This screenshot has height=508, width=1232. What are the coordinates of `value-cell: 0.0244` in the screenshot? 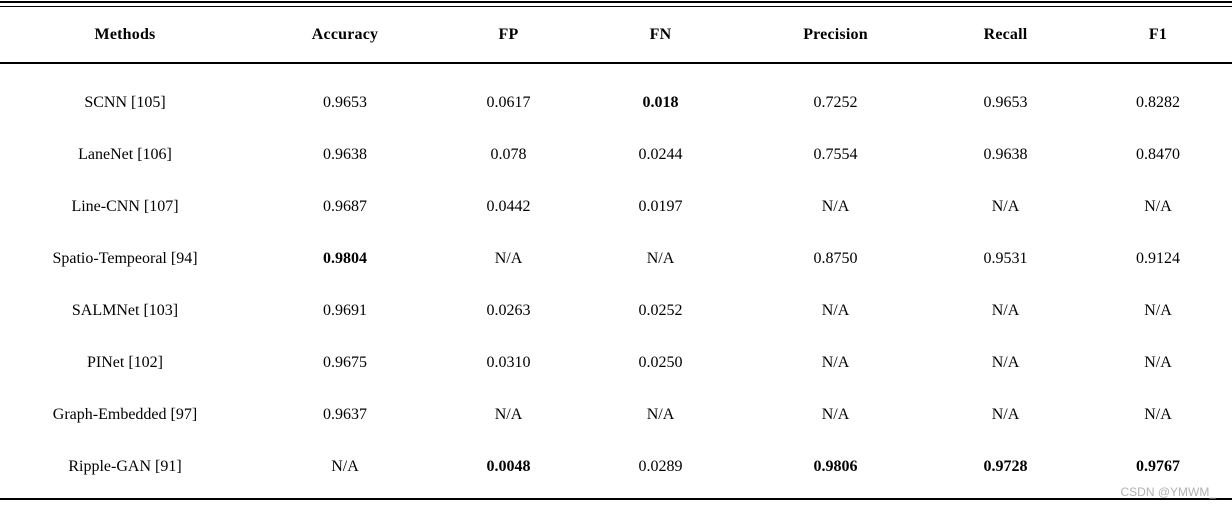 It's located at (660, 154).